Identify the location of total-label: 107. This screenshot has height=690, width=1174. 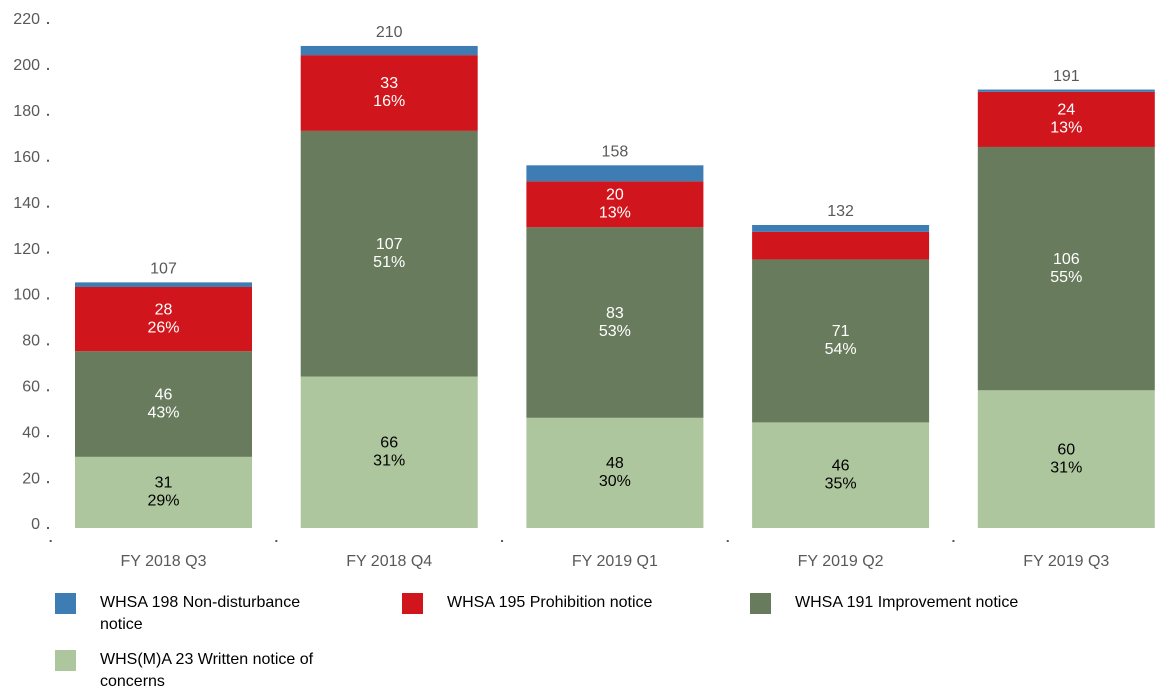
(163, 269).